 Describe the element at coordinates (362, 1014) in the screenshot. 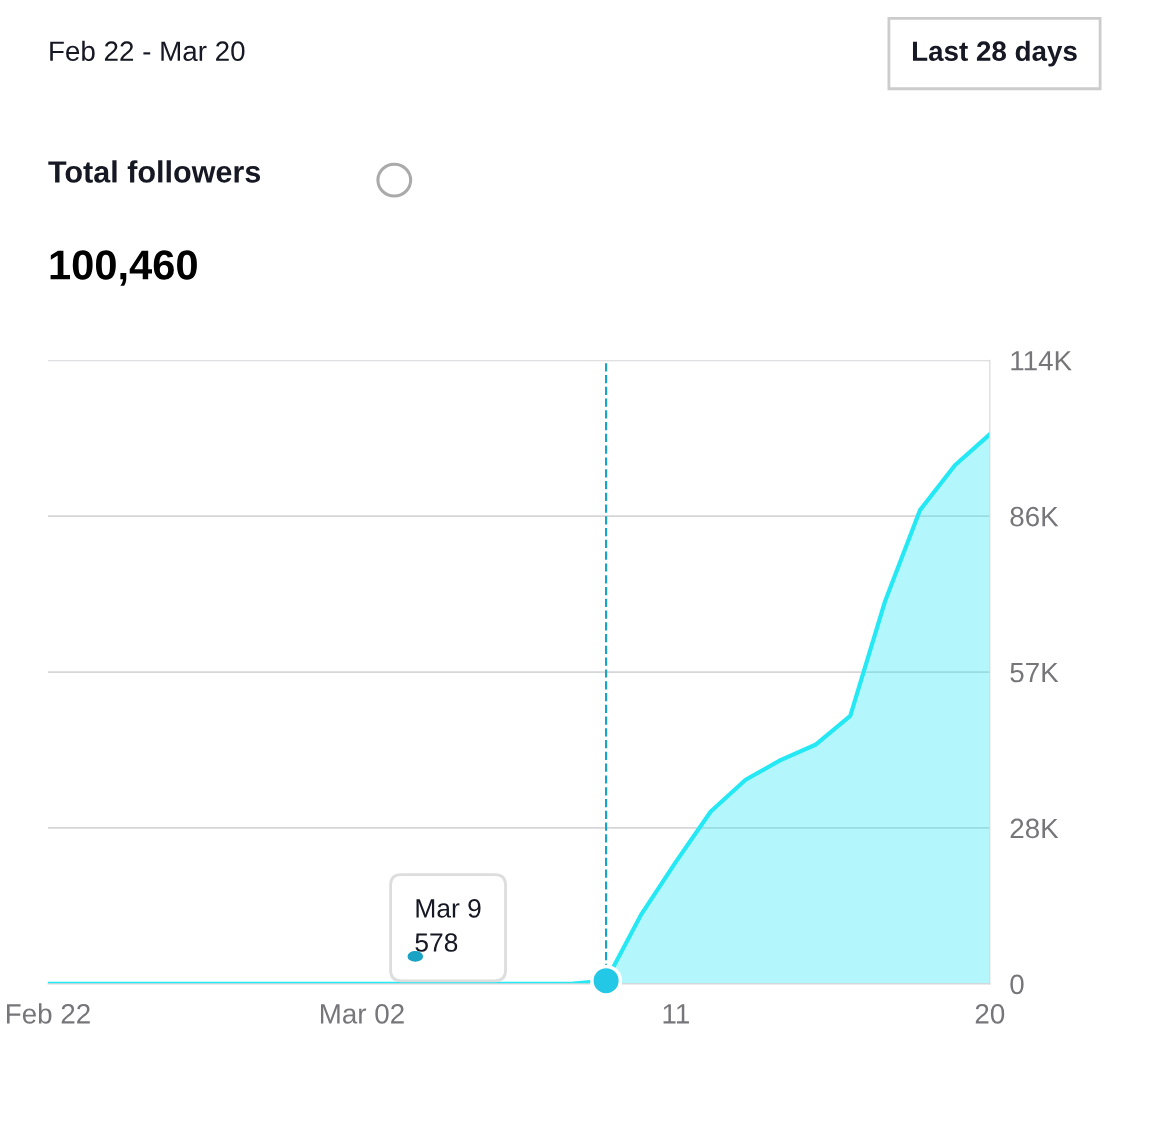

I see `x-tick-label: Mar 02` at that location.